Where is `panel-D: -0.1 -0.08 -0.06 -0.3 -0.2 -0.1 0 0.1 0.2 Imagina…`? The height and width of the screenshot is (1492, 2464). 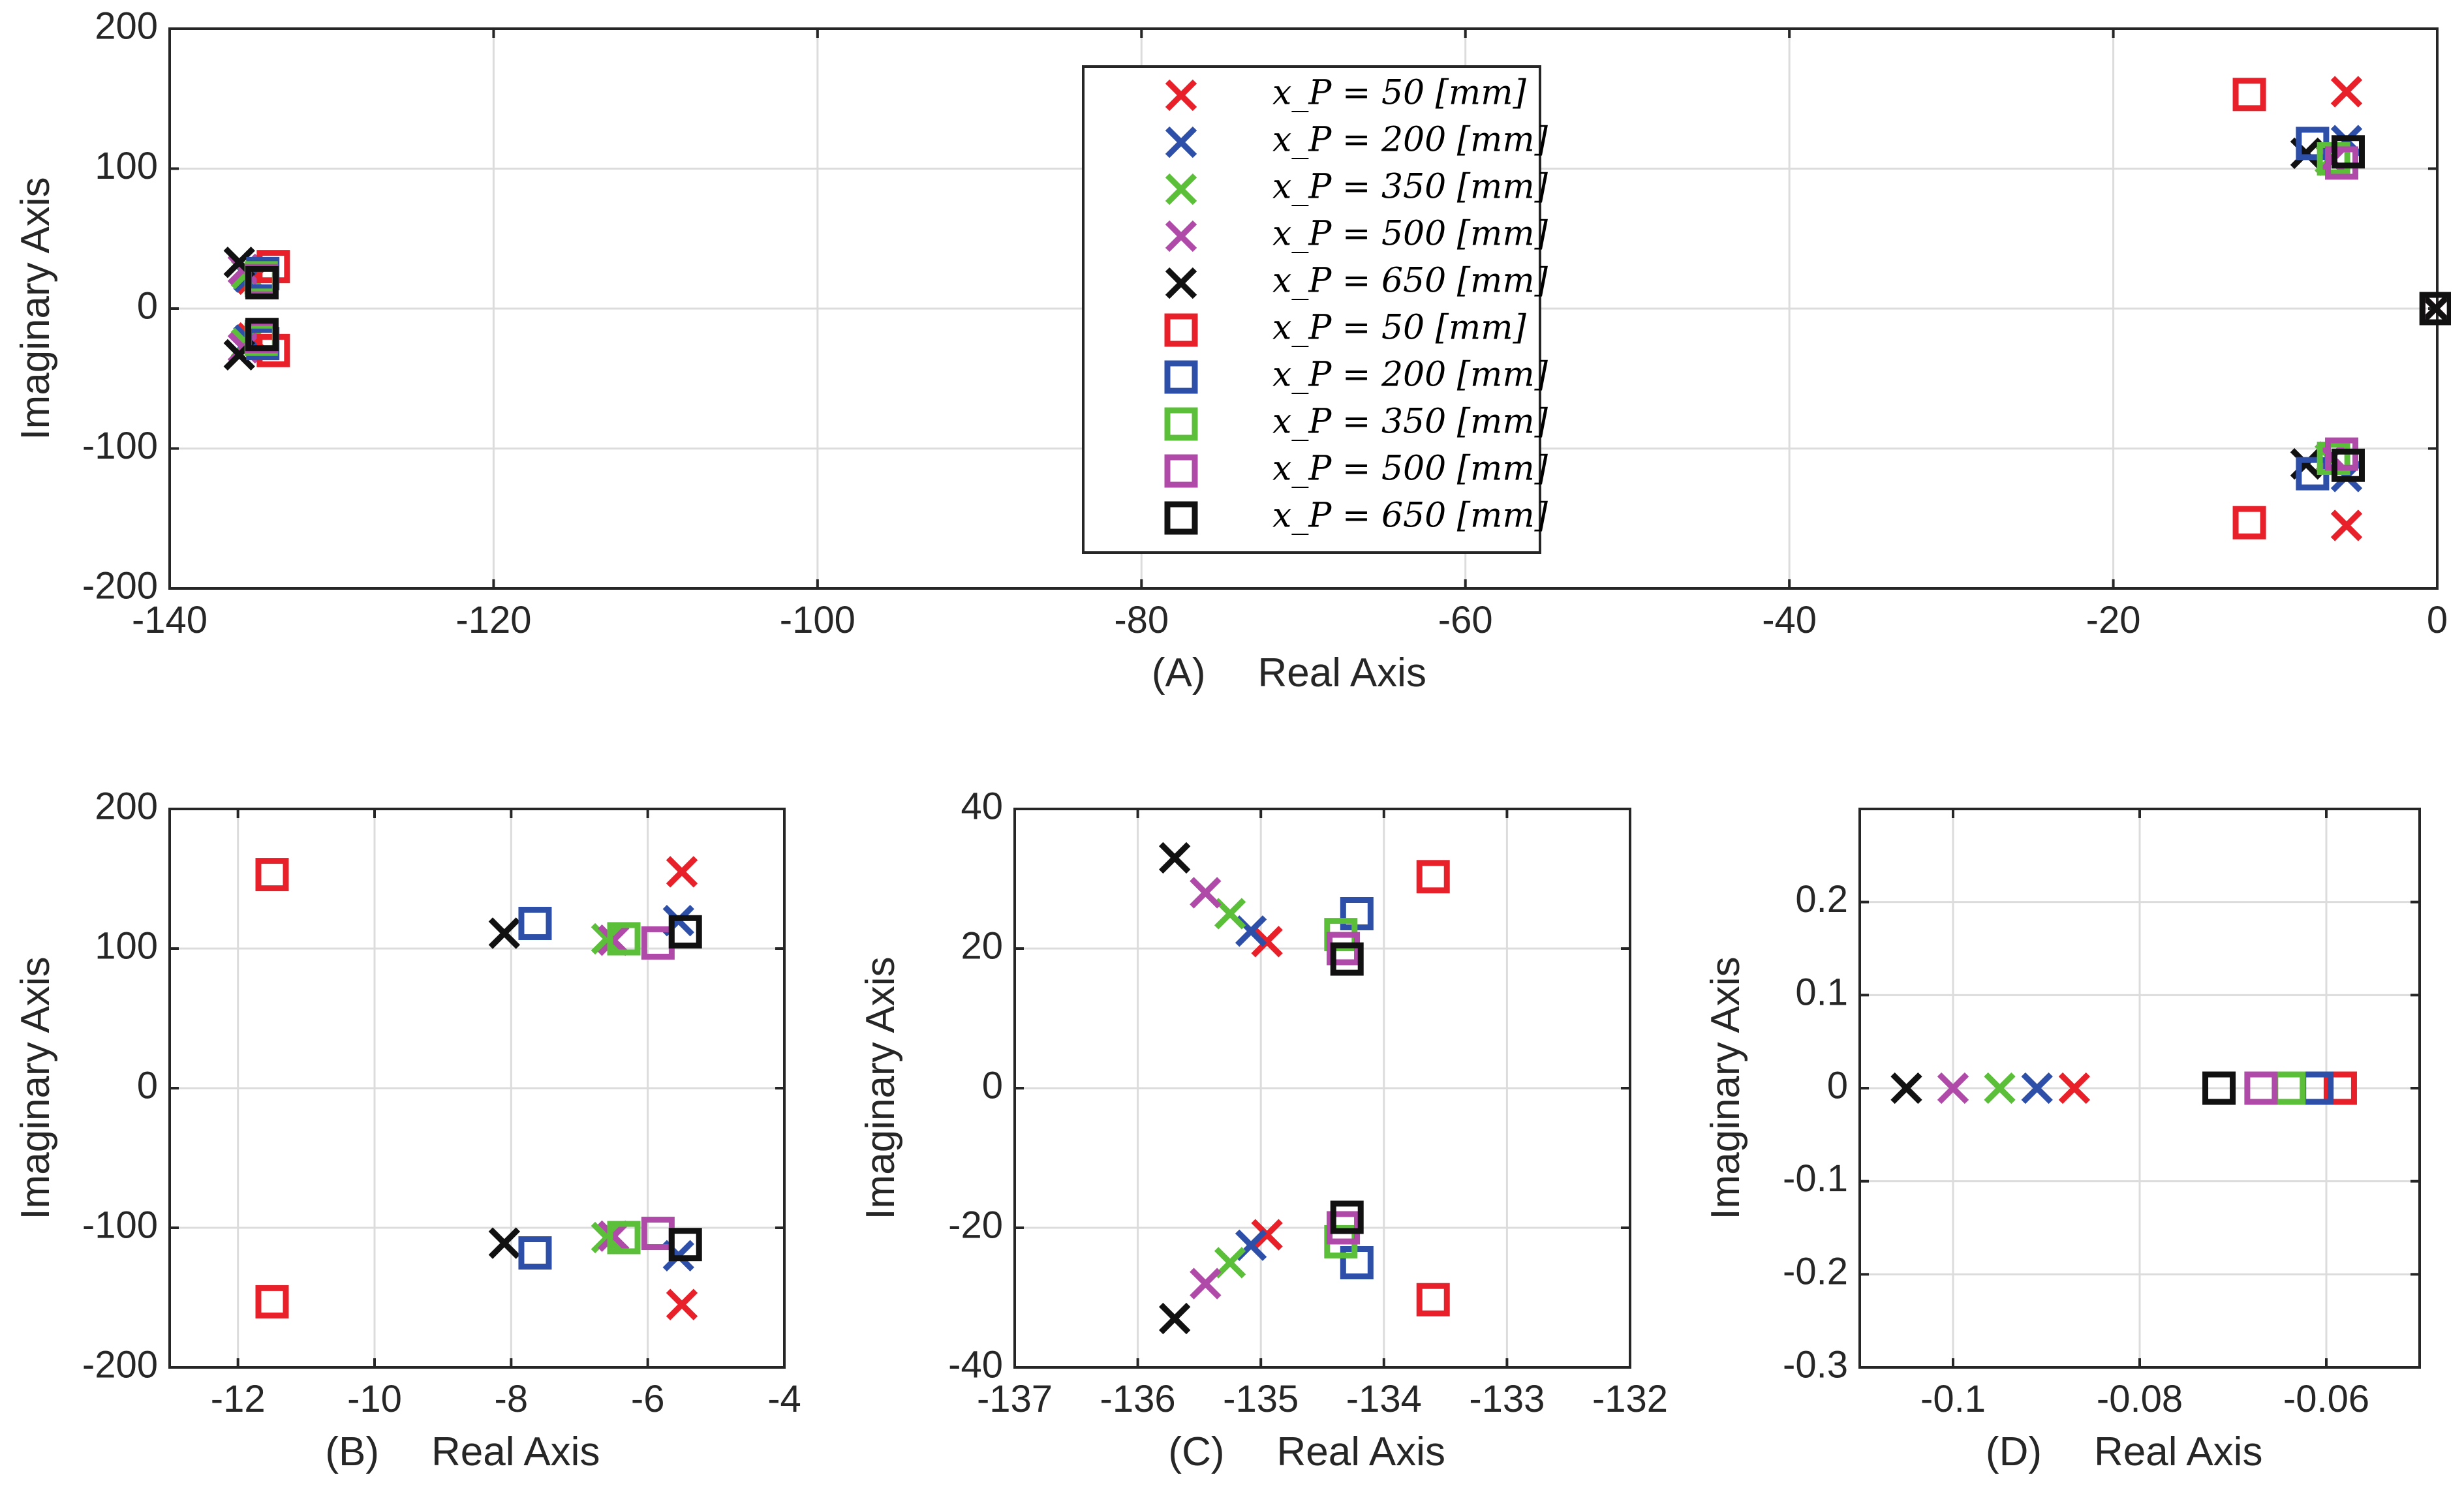
panel-D: -0.1 -0.08 -0.06 -0.3 -0.2 -0.1 0 0.1 0.2 Imagina… is located at coordinates (2062, 1141).